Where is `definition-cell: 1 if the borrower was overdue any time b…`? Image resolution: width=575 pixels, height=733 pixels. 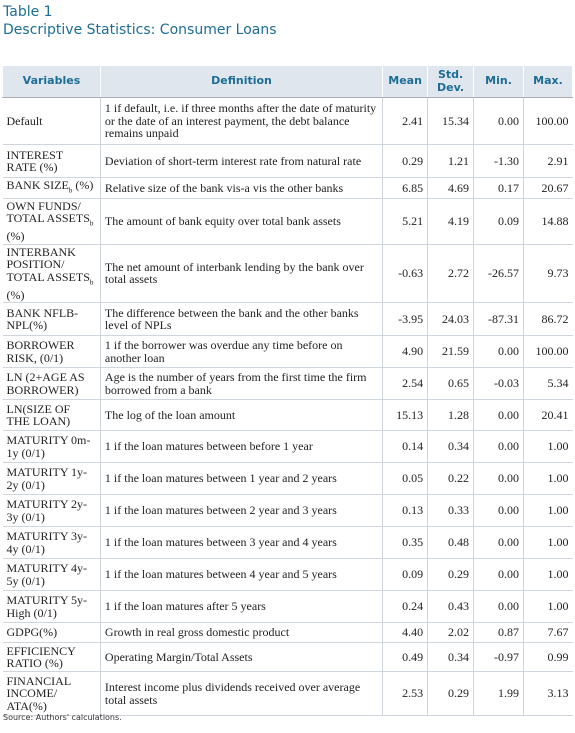
definition-cell: 1 if the borrower was overdue any time b… is located at coordinates (241, 352).